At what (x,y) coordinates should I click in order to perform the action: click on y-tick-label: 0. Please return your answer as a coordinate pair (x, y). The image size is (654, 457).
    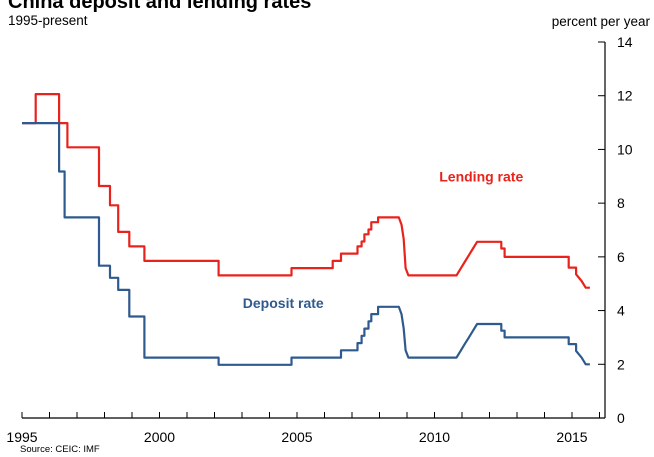
    Looking at the image, I should click on (621, 418).